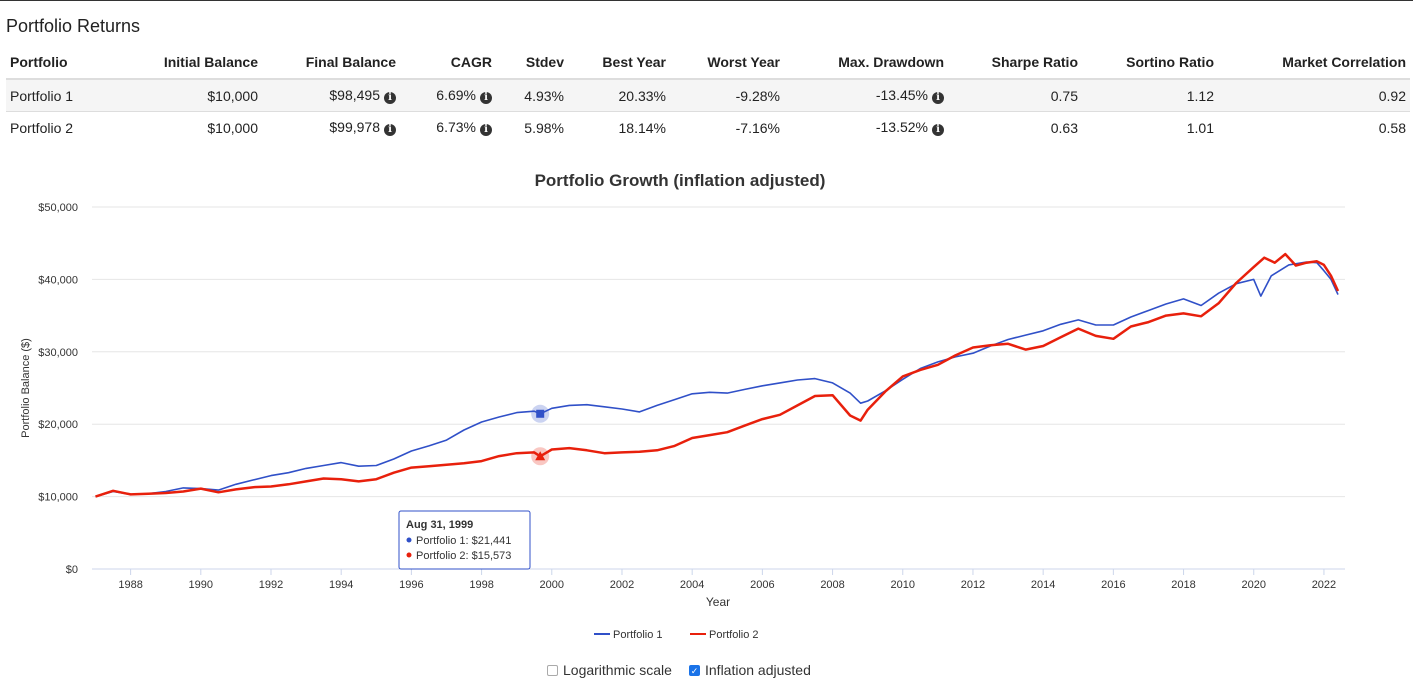 This screenshot has width=1413, height=695. What do you see at coordinates (58, 353) in the screenshot?
I see `y-tick-label: $30,000` at bounding box center [58, 353].